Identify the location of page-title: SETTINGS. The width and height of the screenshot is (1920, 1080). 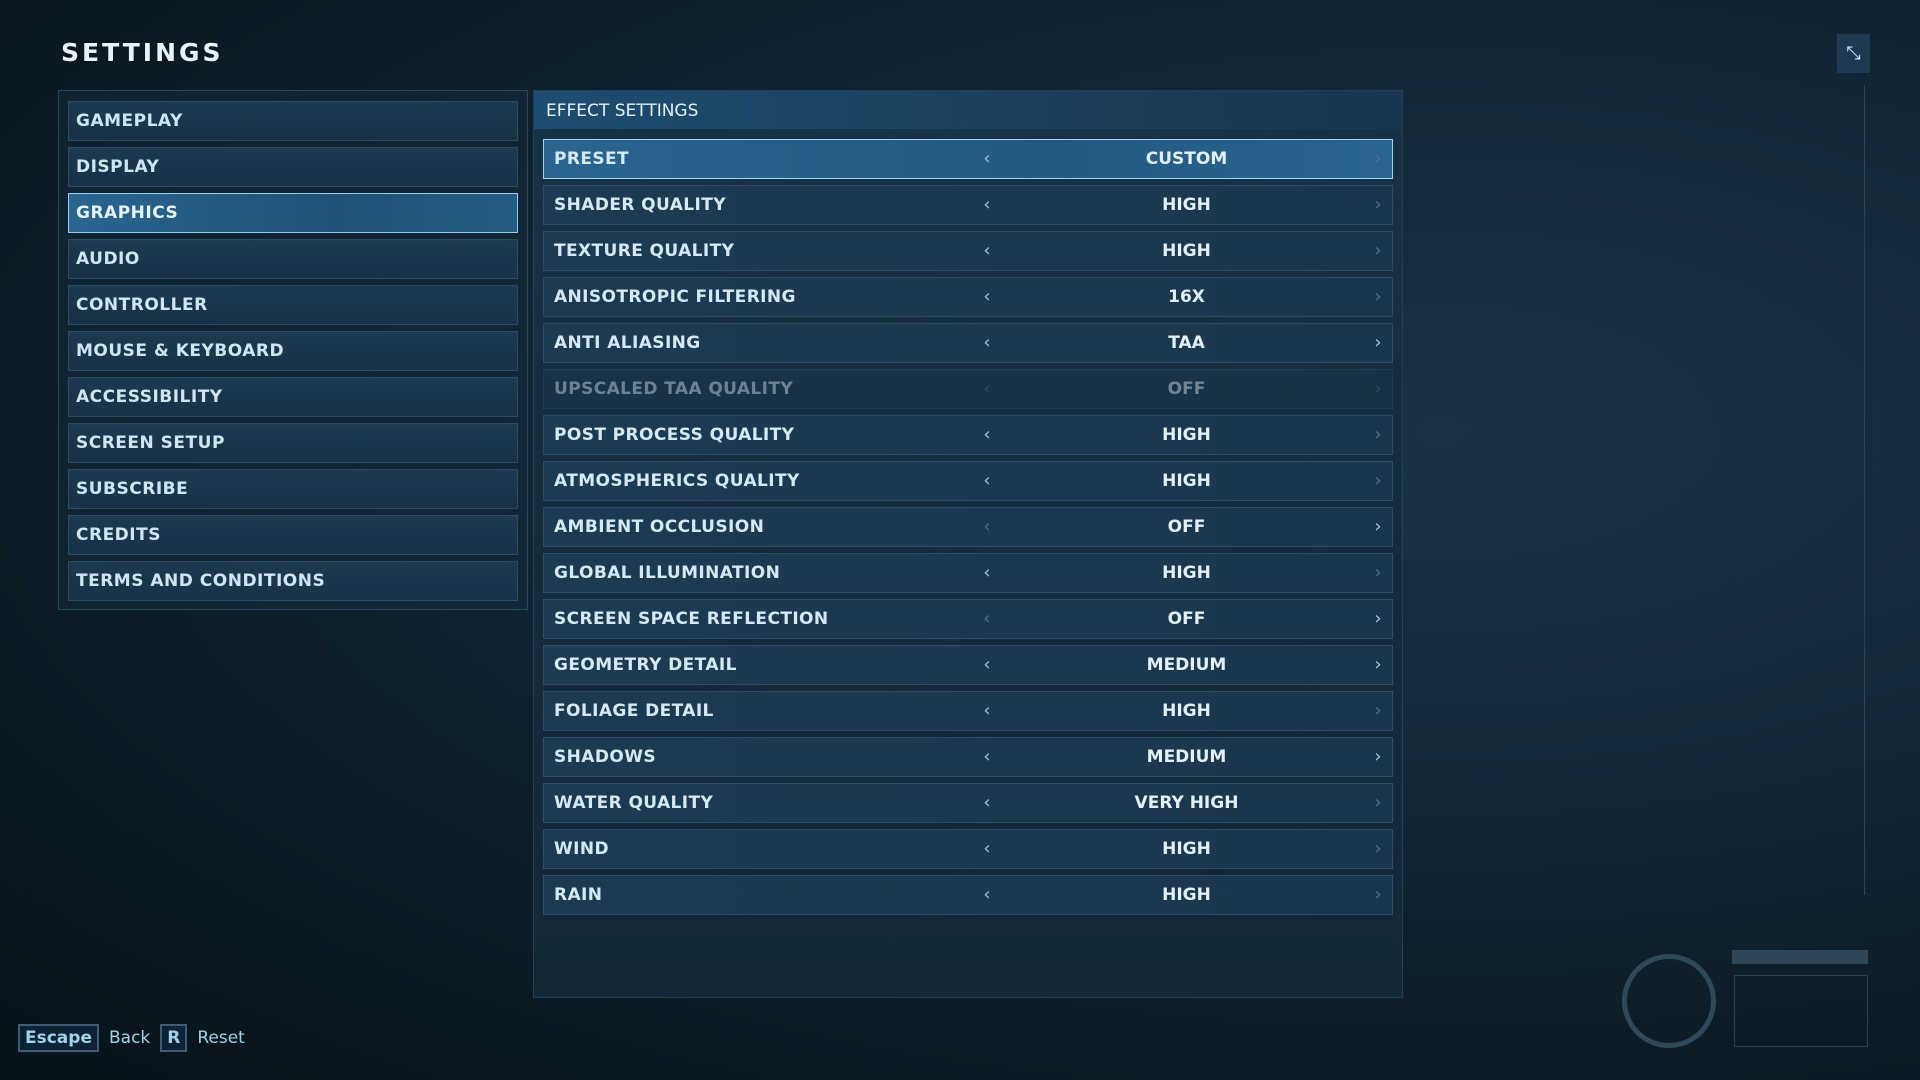
(142, 52).